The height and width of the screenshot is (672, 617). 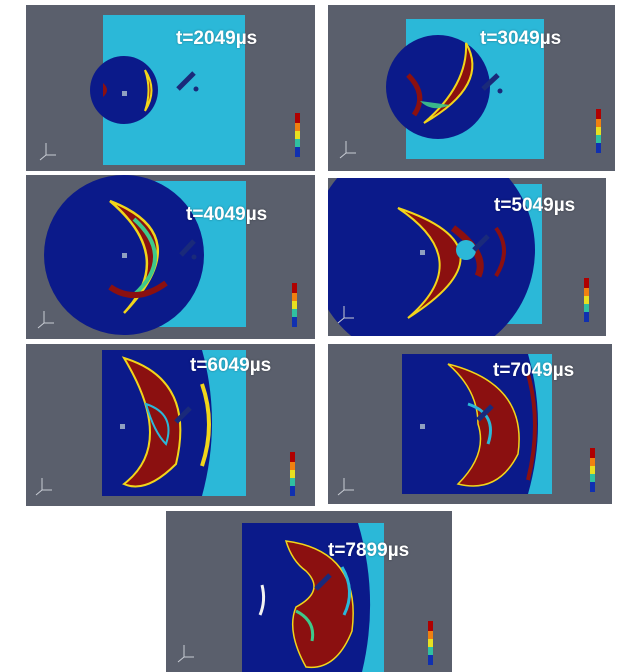 I want to click on simulation-frame-5: t=6049µs, so click(x=170, y=425).